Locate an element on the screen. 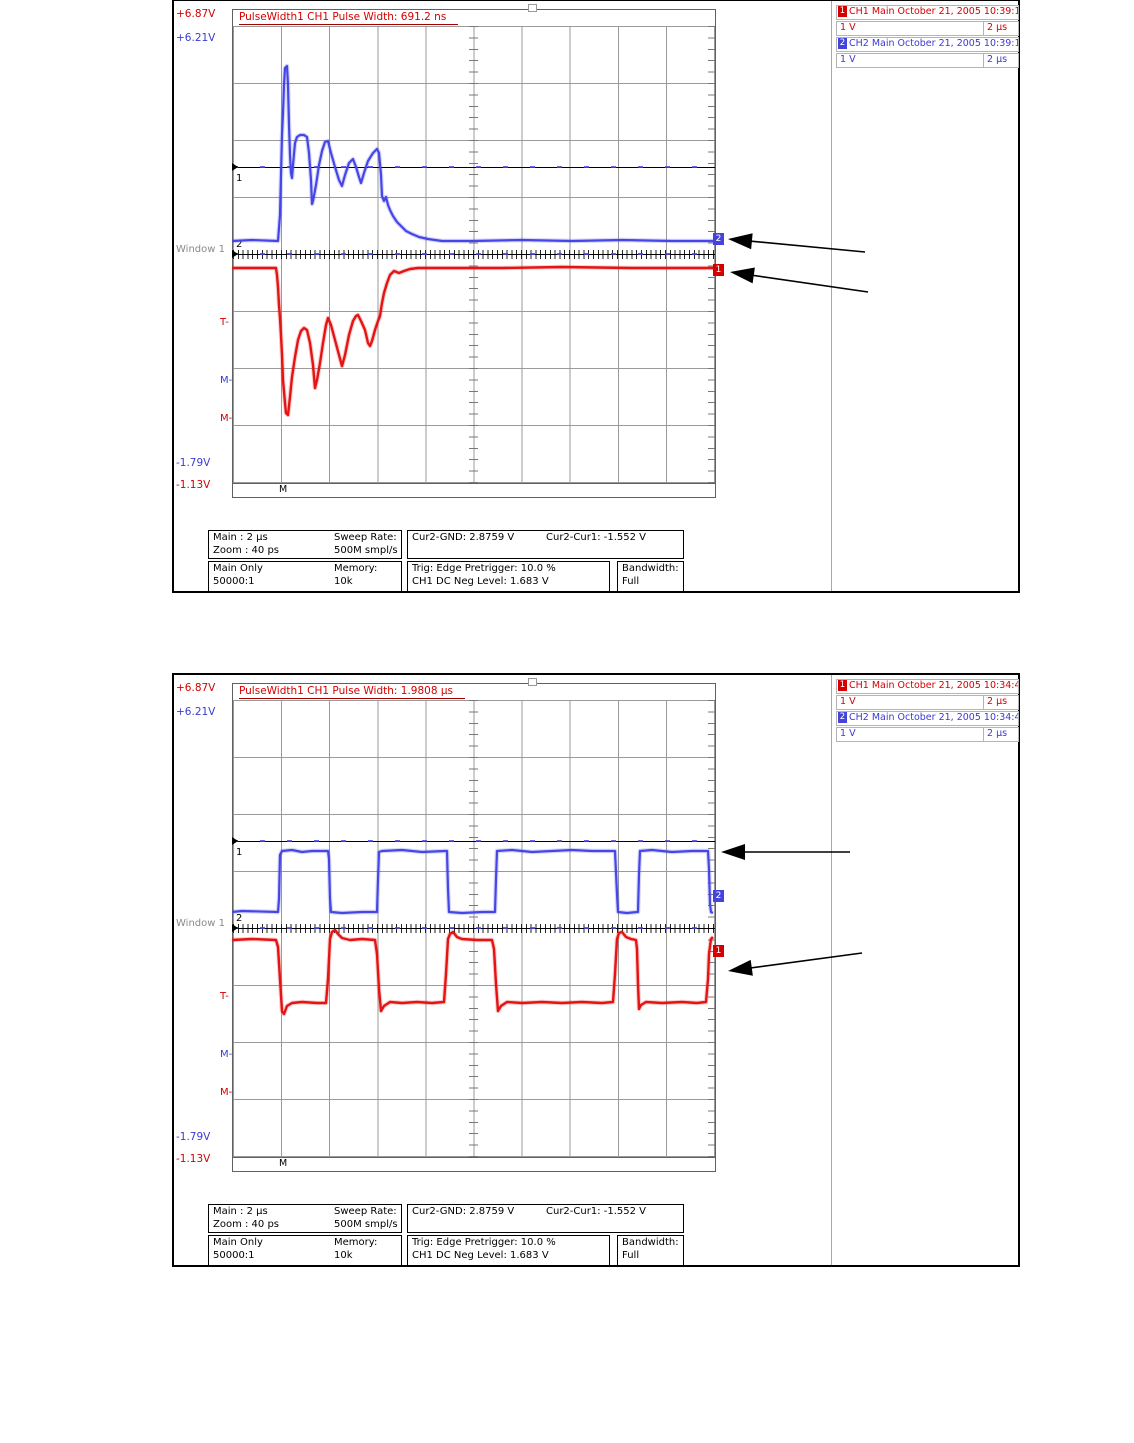  ch2-info-row: 2 CH2 Main October 21, 2005 10:39:19 is located at coordinates (927, 44).